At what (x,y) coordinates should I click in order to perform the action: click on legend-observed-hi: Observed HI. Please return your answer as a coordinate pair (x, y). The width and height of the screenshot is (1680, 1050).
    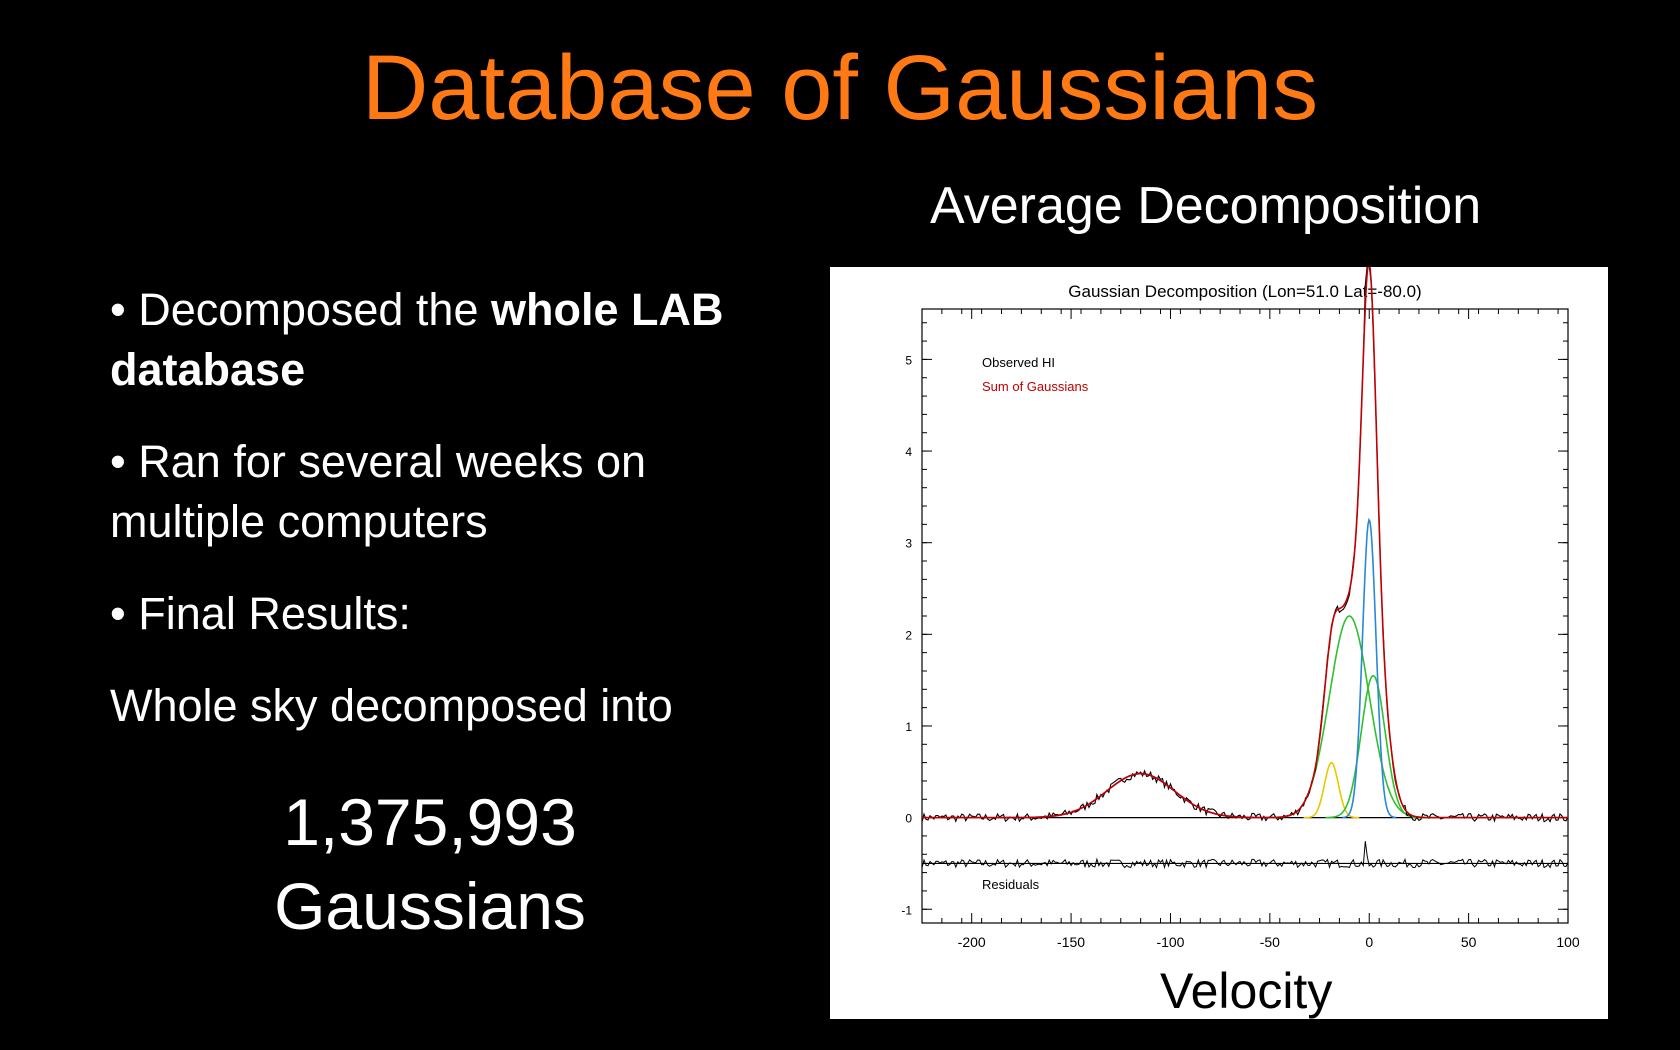
    Looking at the image, I should click on (1018, 362).